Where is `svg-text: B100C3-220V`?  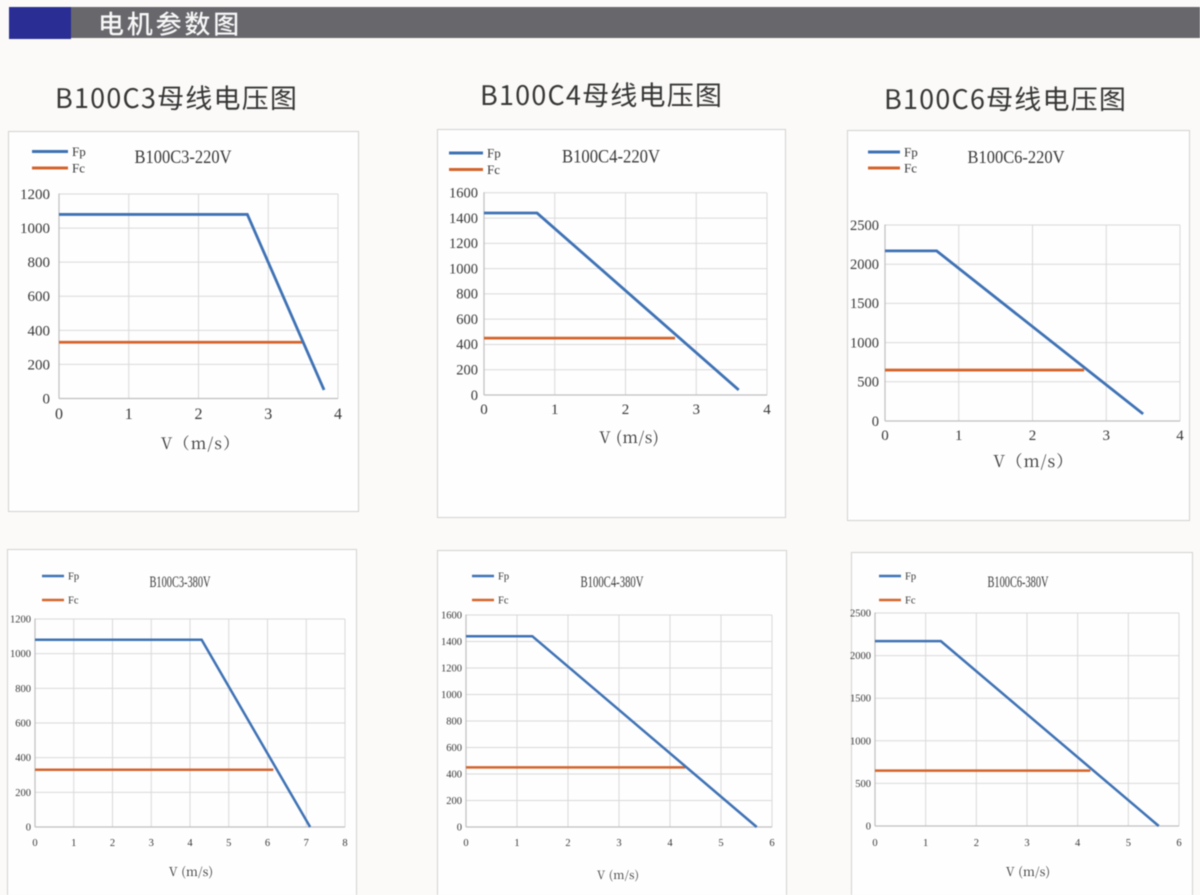
svg-text: B100C3-220V is located at coordinates (183, 157).